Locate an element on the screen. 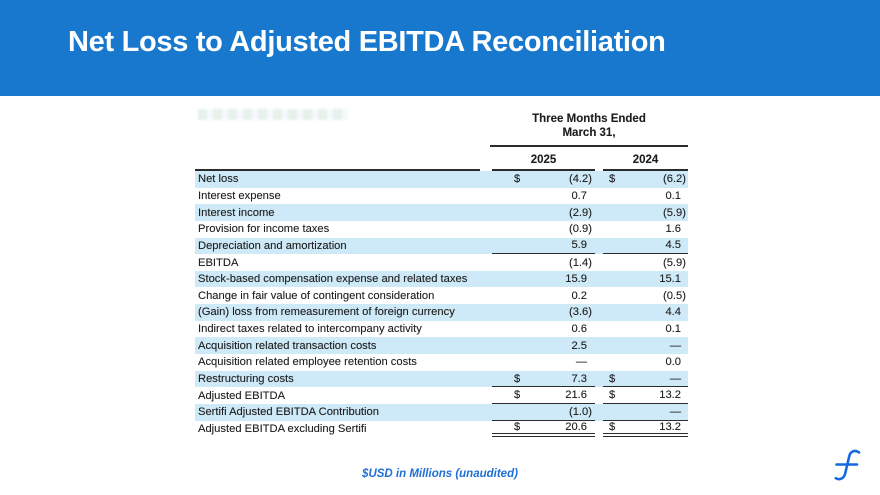 The height and width of the screenshot is (495, 880). row-label: Restructuring costs is located at coordinates (246, 379).